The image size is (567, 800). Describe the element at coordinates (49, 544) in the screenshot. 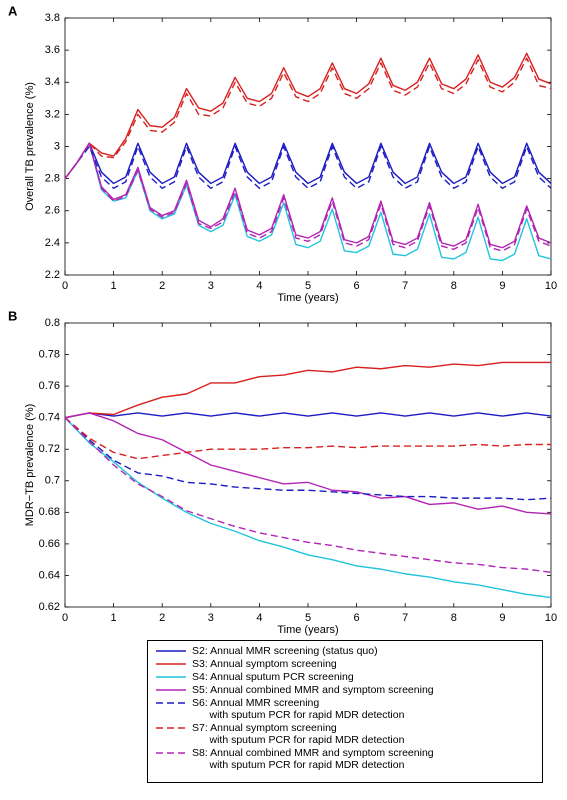

I see `y-tick-label: 0.66` at that location.